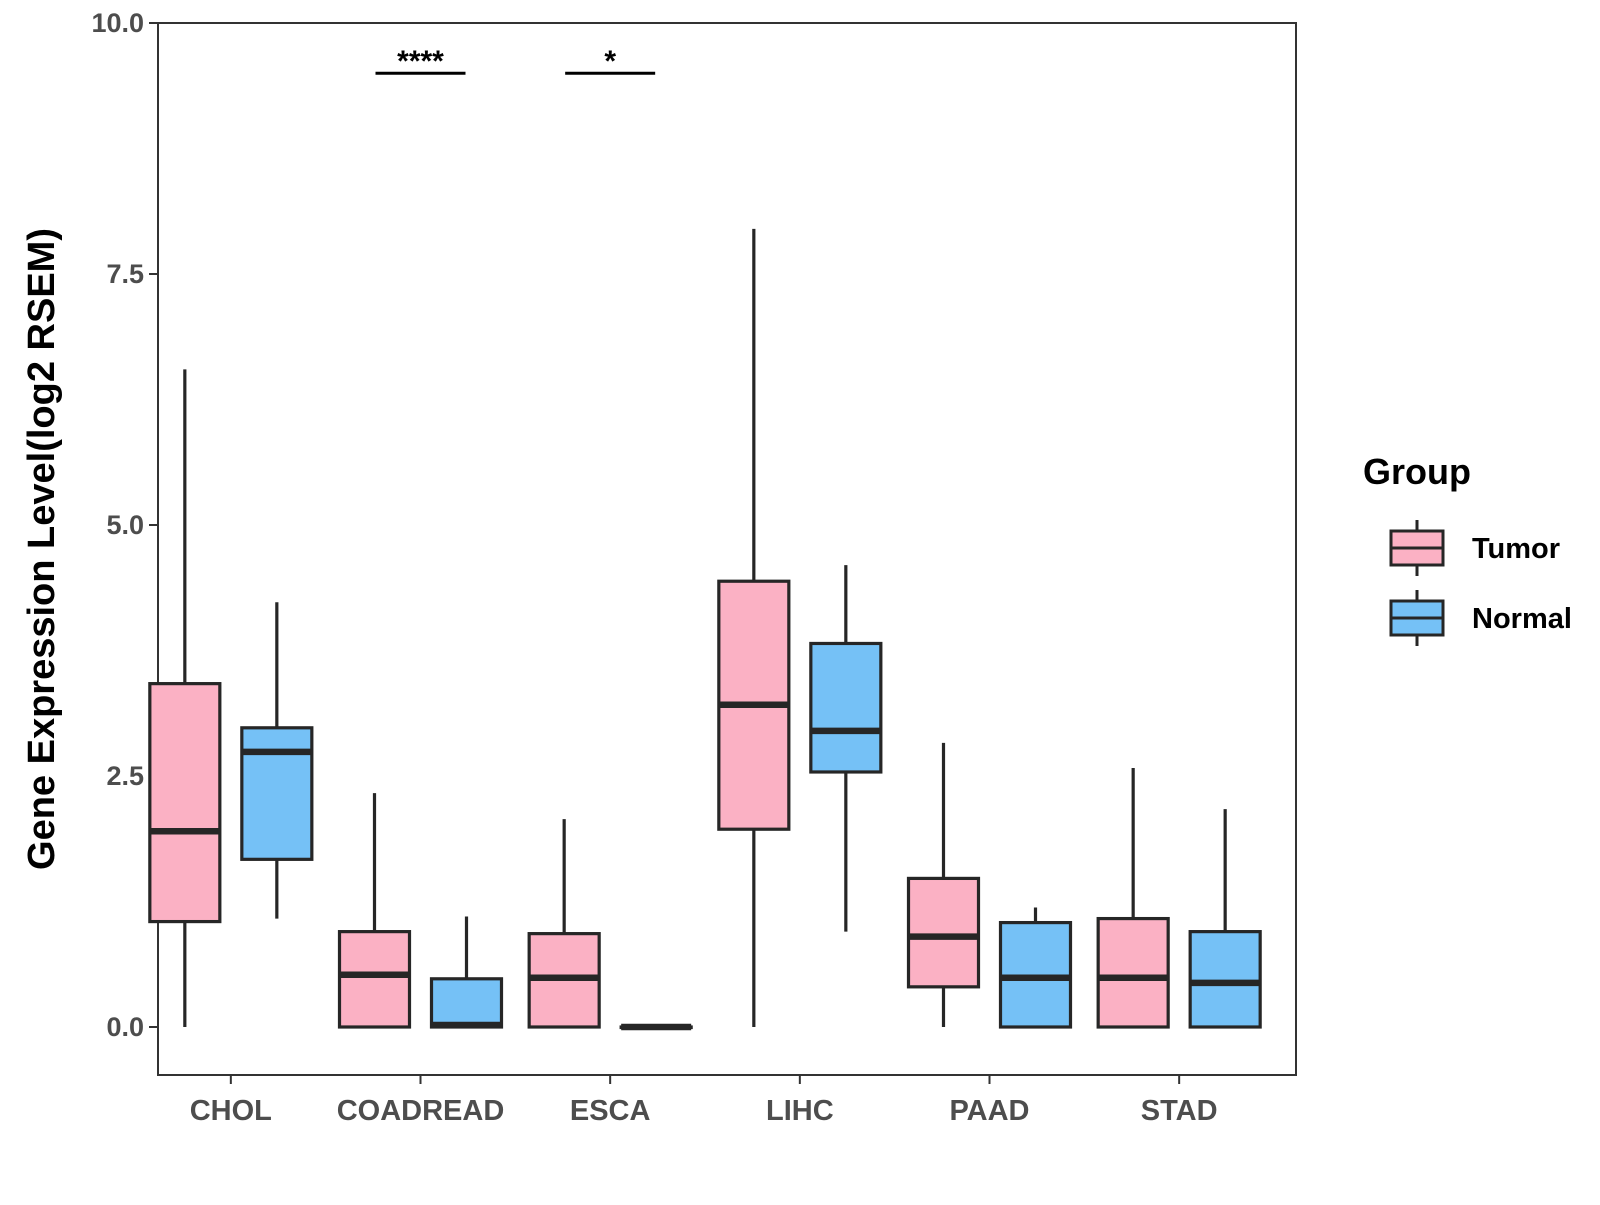  What do you see at coordinates (125, 1027) in the screenshot?
I see `y-tick-label: 0.0` at bounding box center [125, 1027].